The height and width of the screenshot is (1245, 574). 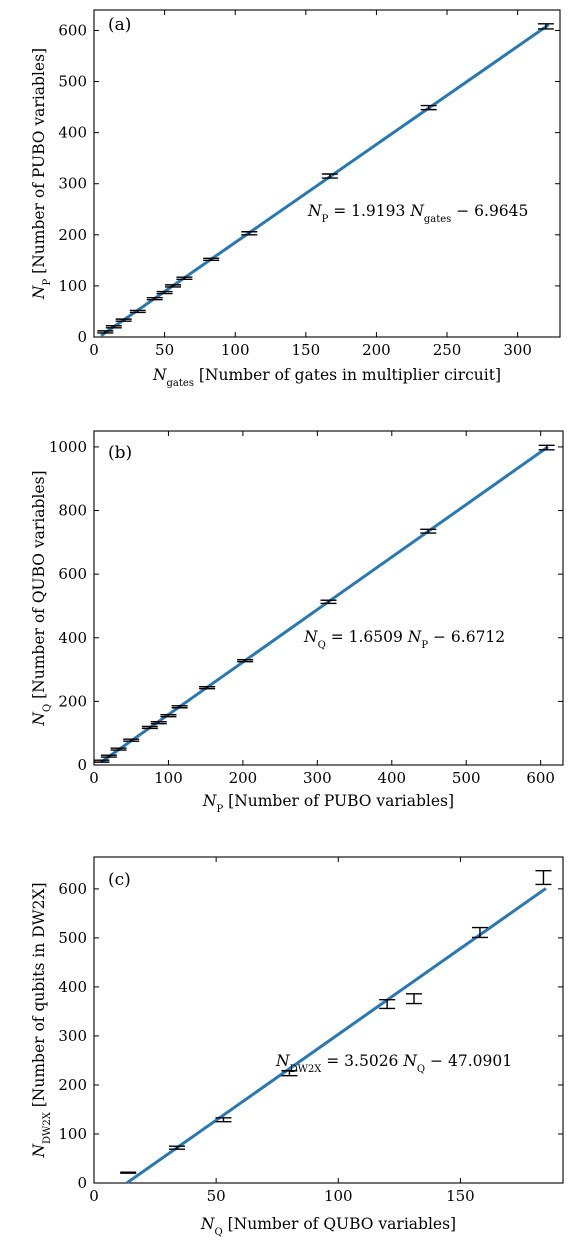 What do you see at coordinates (466, 778) in the screenshot?
I see `x-tick-label: 500` at bounding box center [466, 778].